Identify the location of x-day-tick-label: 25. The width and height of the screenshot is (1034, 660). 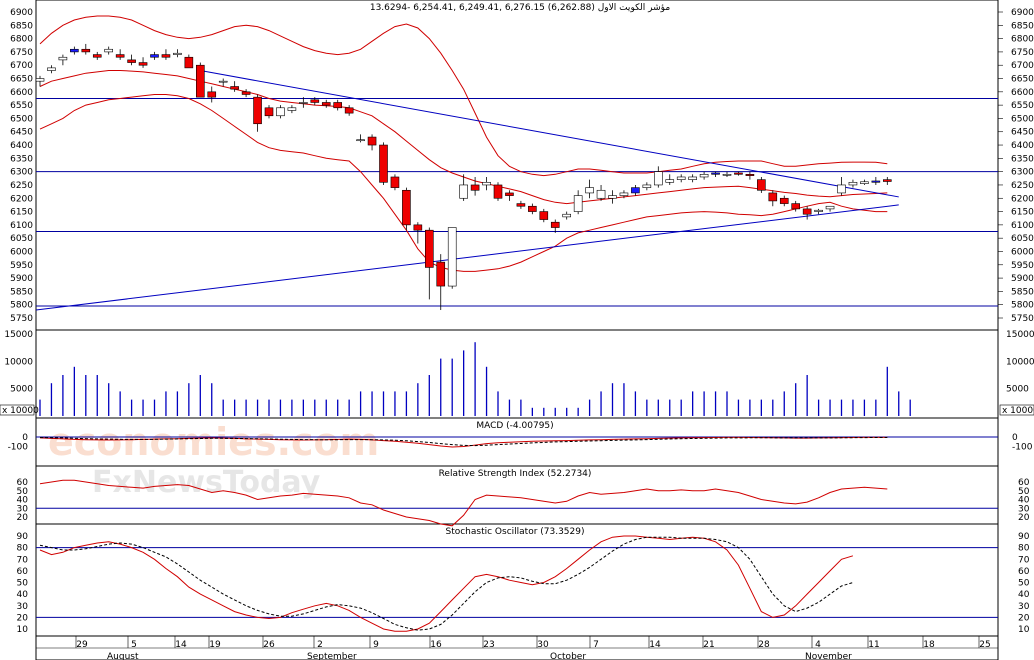
(984, 645).